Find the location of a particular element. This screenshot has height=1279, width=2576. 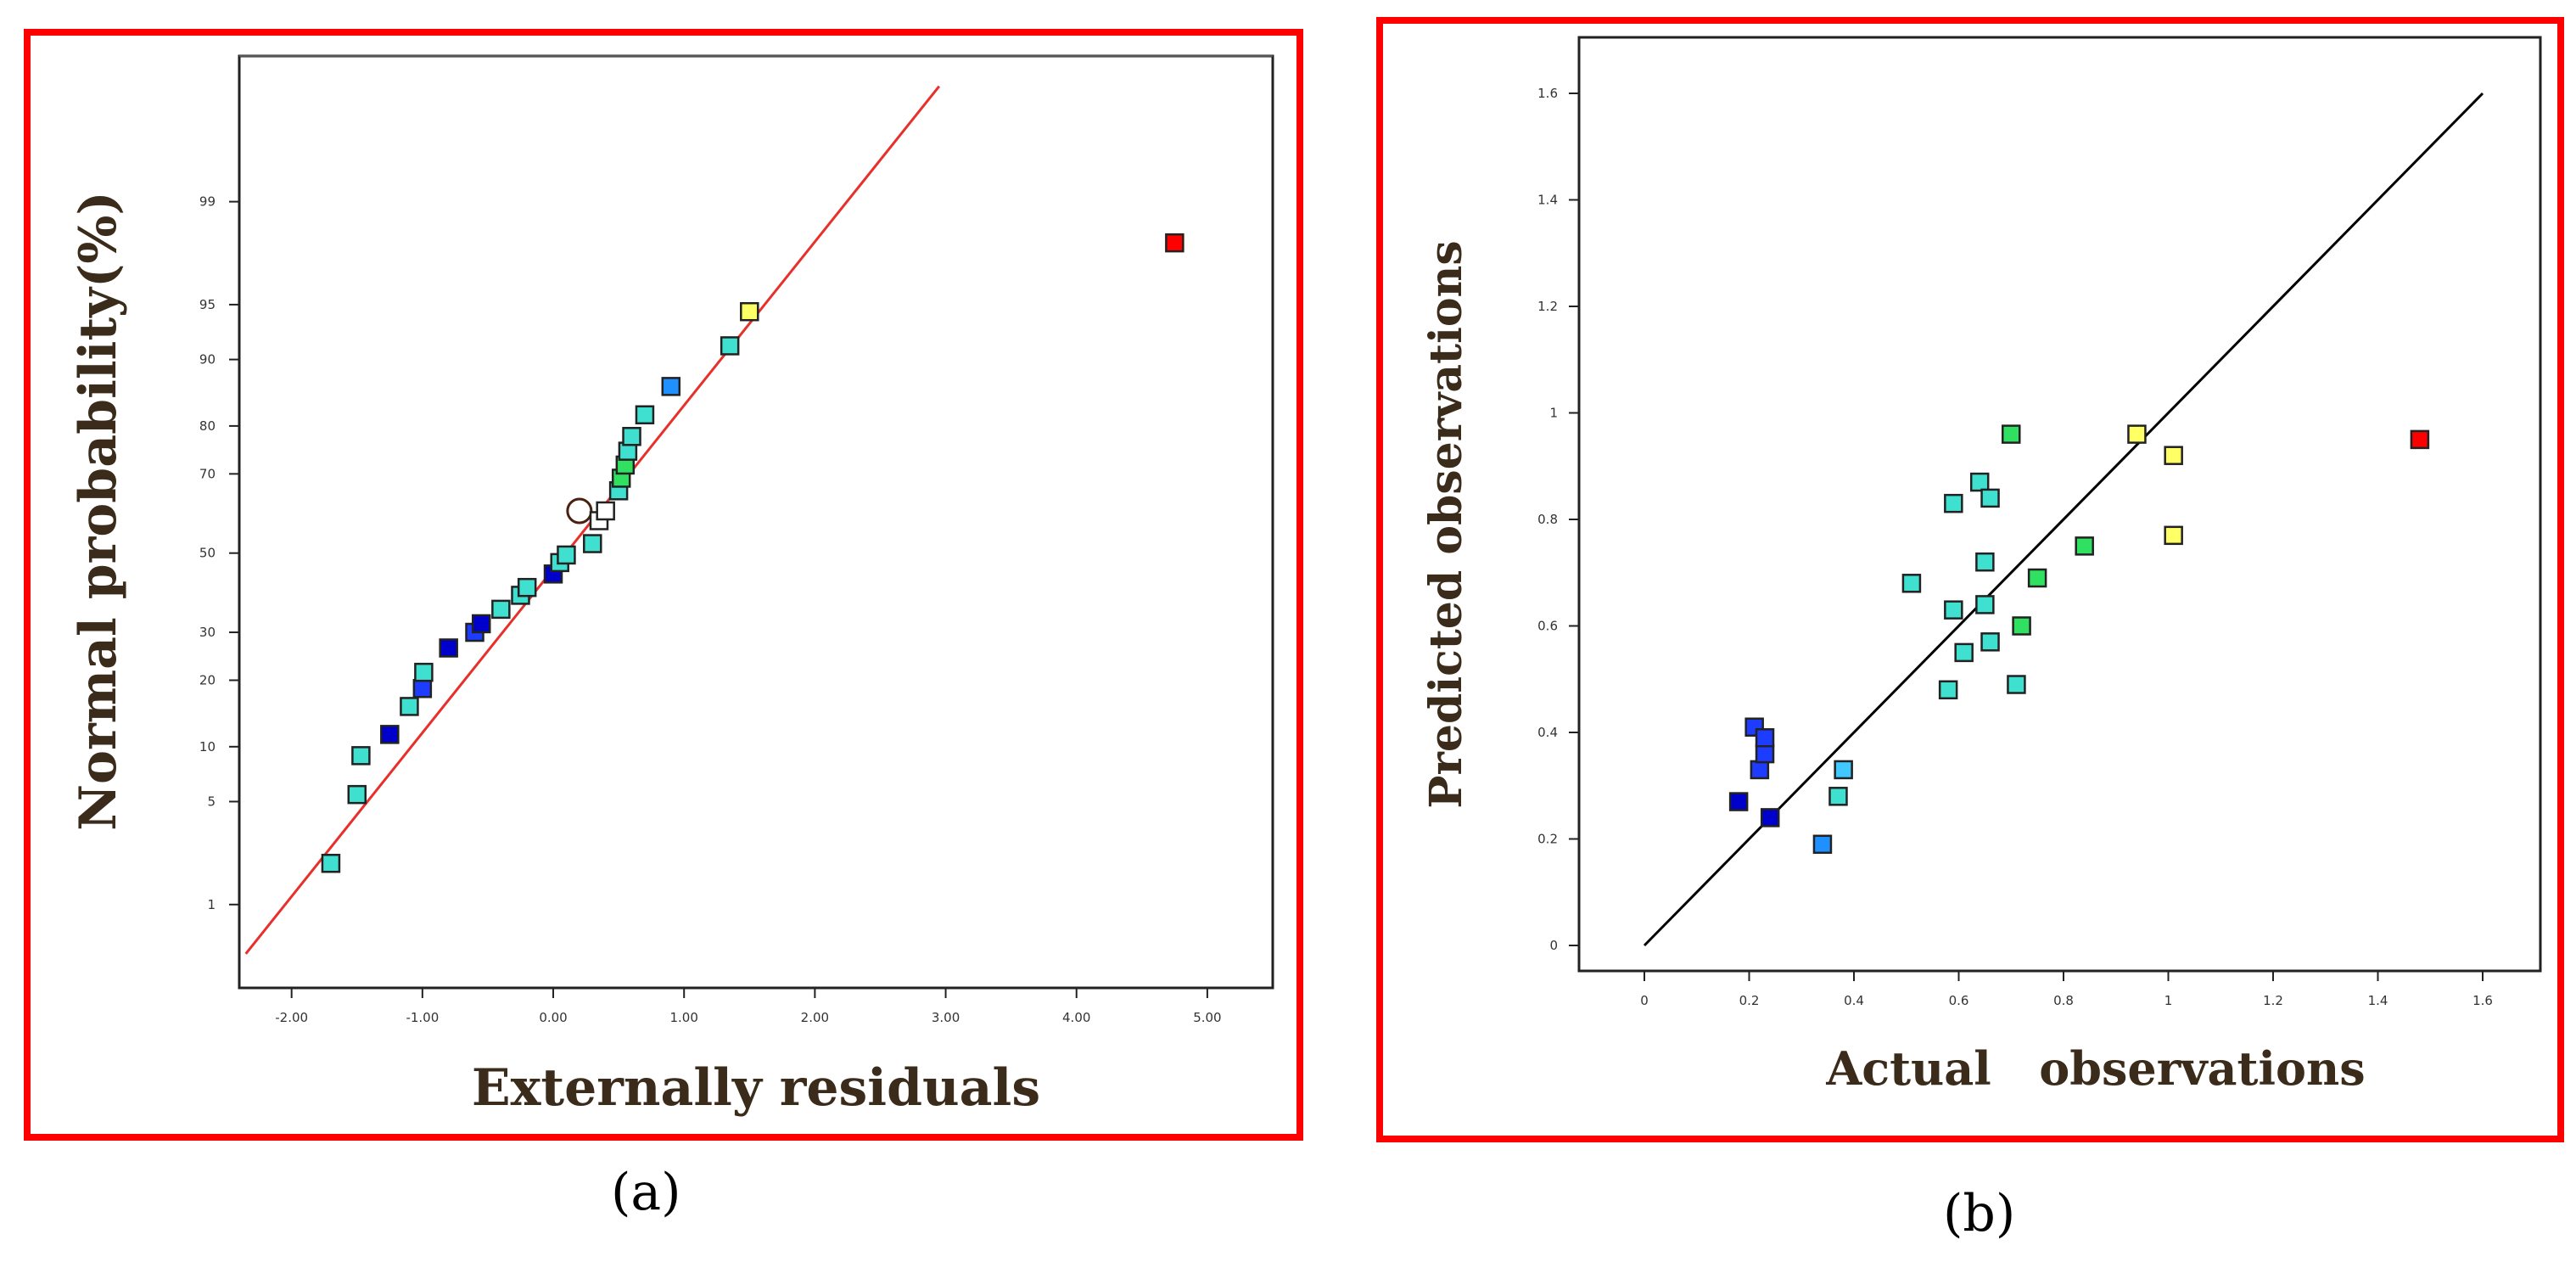

y-tick-label-b: 0.8 is located at coordinates (1547, 519).